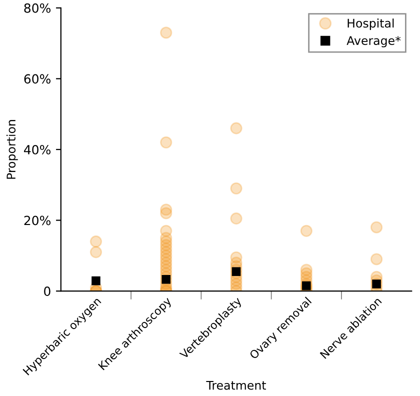 The height and width of the screenshot is (396, 420). I want to click on y-axis-title: Proportion, so click(12, 149).